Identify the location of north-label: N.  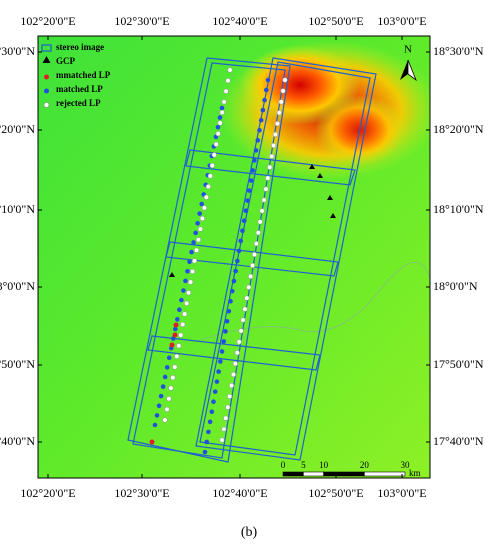
(408, 50).